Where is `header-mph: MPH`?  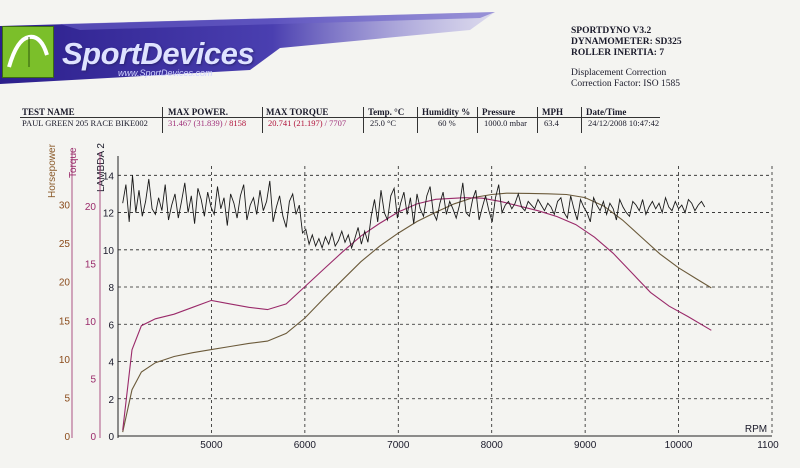 header-mph: MPH is located at coordinates (552, 112).